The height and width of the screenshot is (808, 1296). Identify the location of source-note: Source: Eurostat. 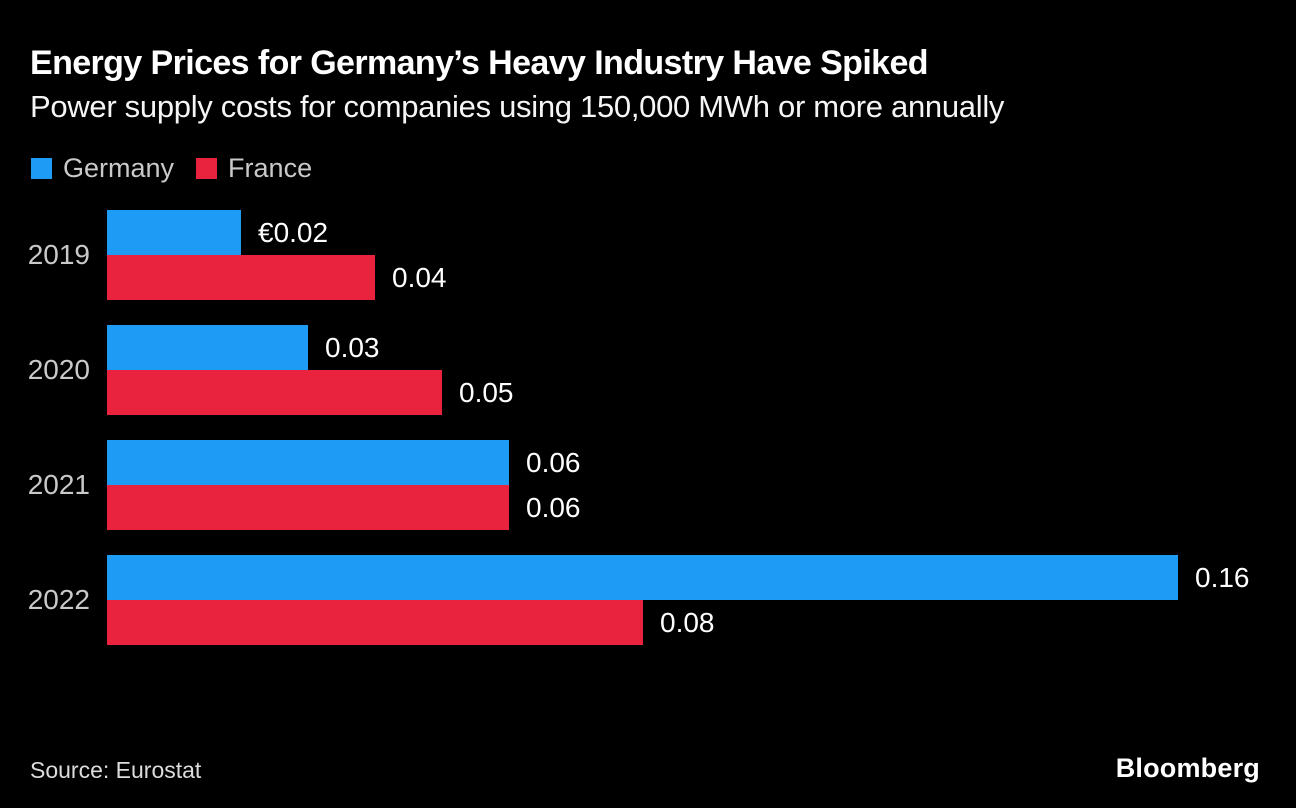
(116, 770).